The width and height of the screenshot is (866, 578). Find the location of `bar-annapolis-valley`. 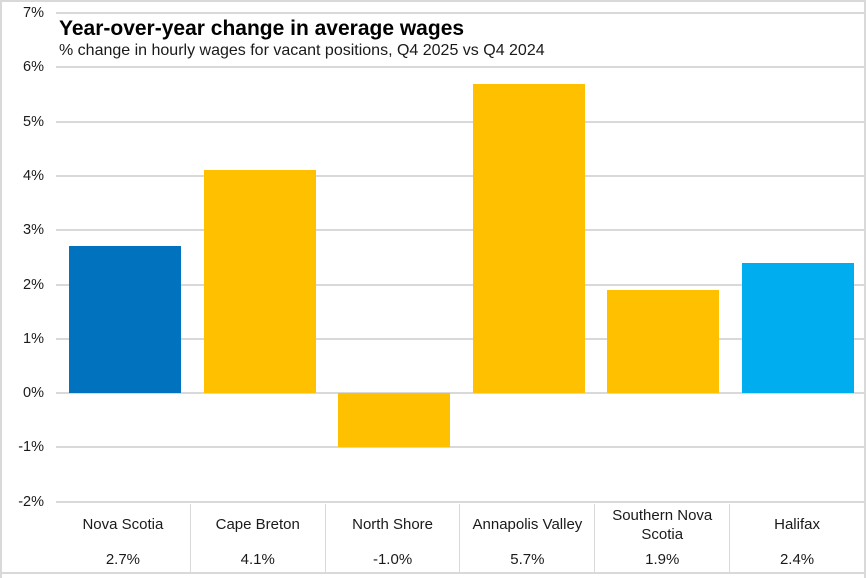

bar-annapolis-valley is located at coordinates (528, 238).